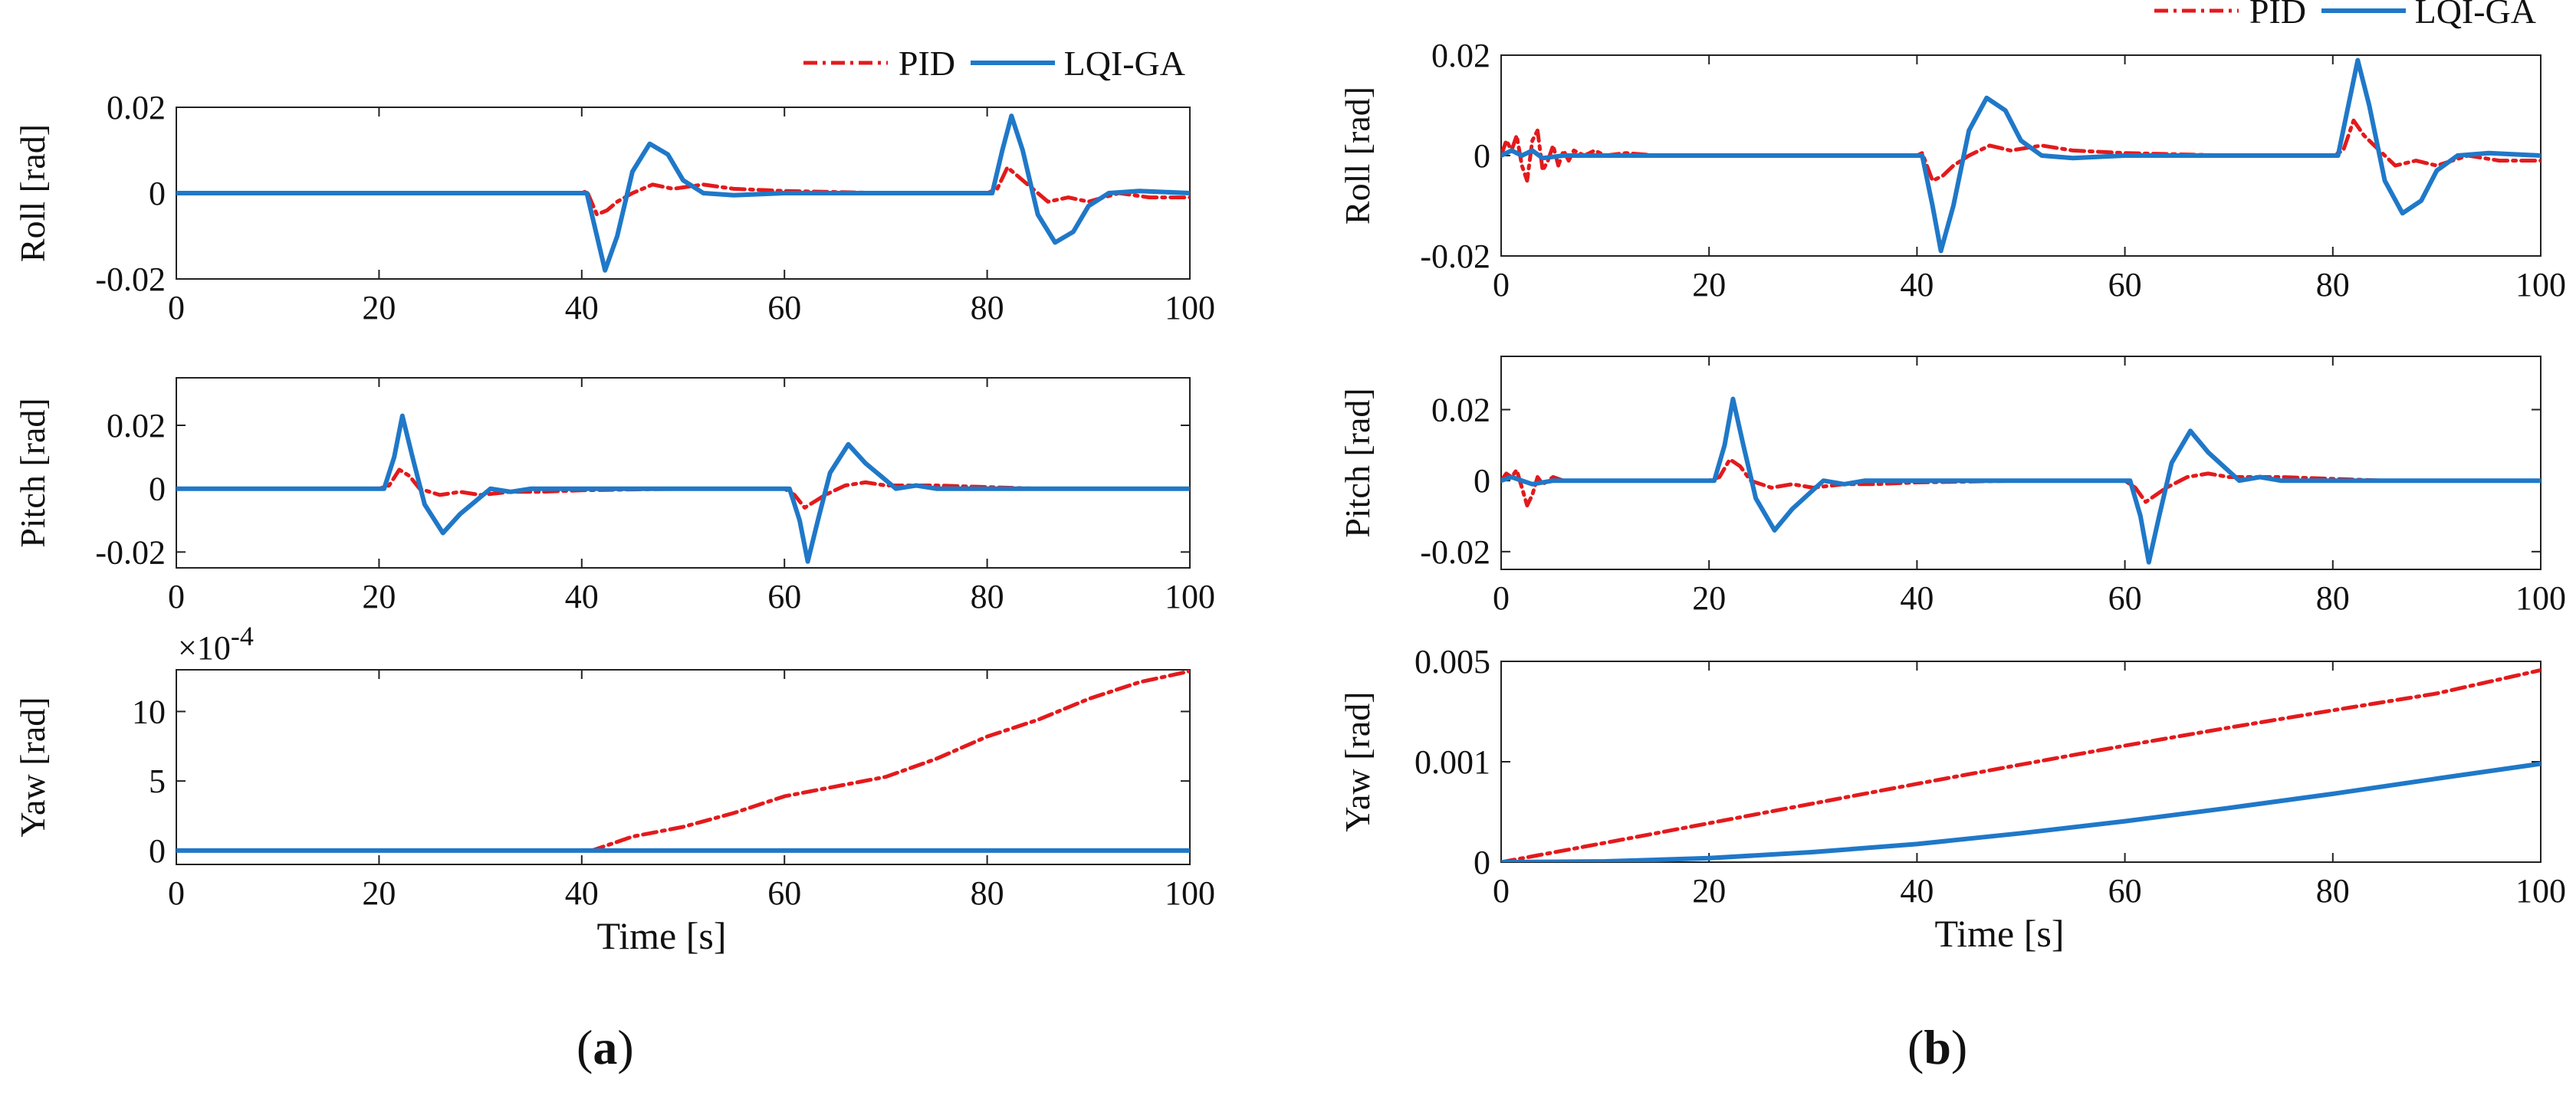  I want to click on plot-a-yaw: 0 20 40 60 80 100 0 5 10 Yaw [rad] Time [s] ×10⁻⁴, so click(614, 789).